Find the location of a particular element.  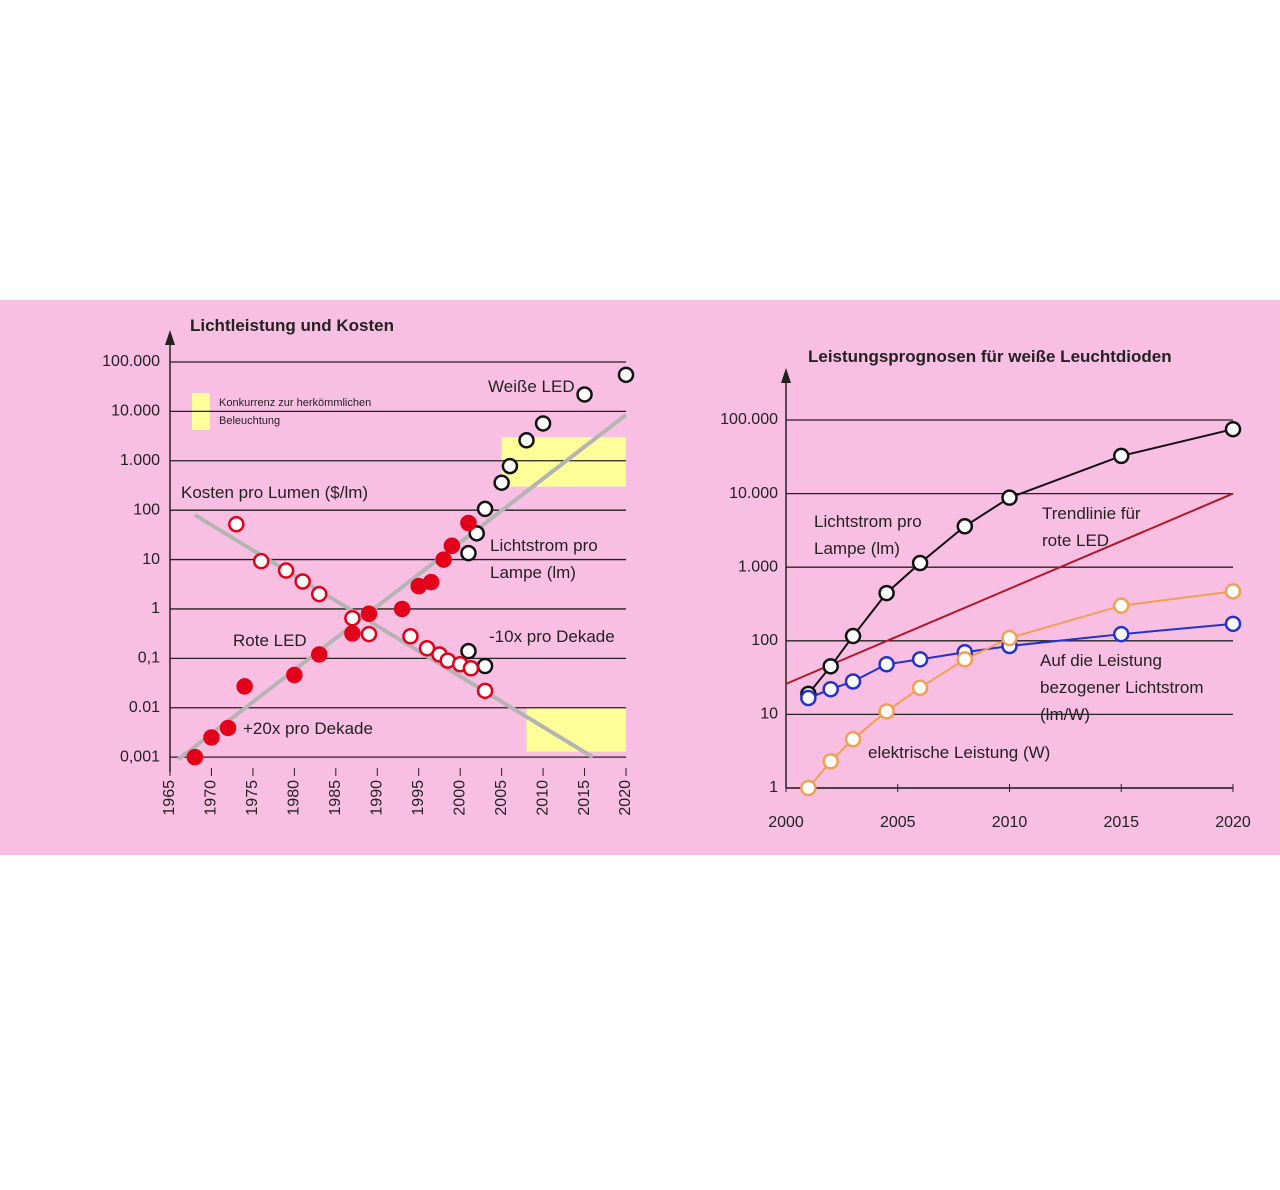

y-tick-label: 0,001 is located at coordinates (140, 756).